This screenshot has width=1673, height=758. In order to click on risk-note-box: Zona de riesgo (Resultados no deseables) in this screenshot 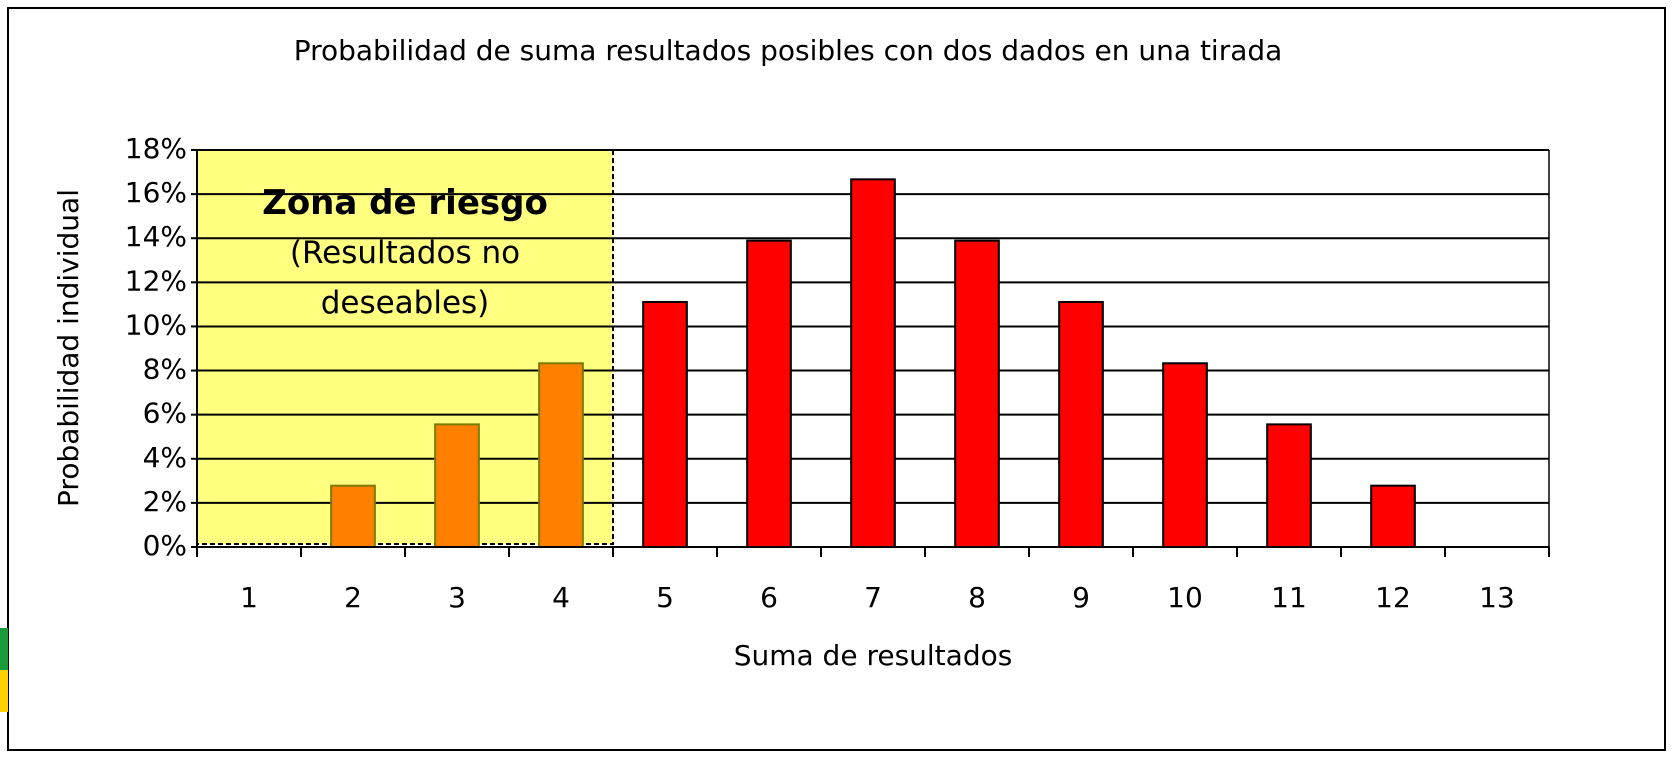, I will do `click(405, 253)`.